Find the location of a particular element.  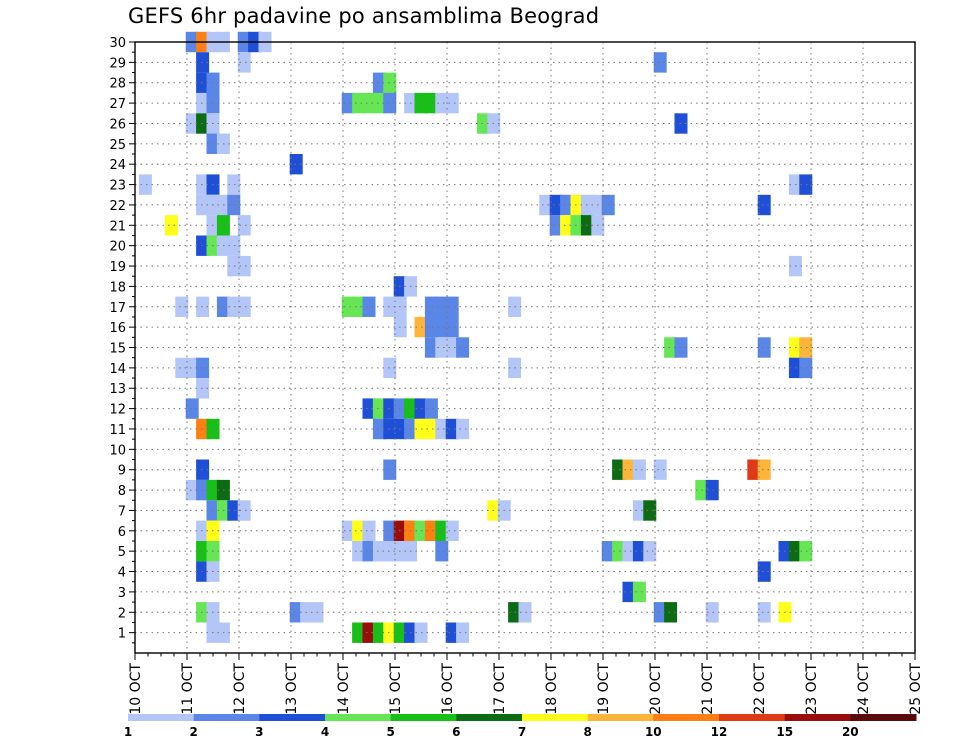

y-tick-label: 26 is located at coordinates (117, 124).